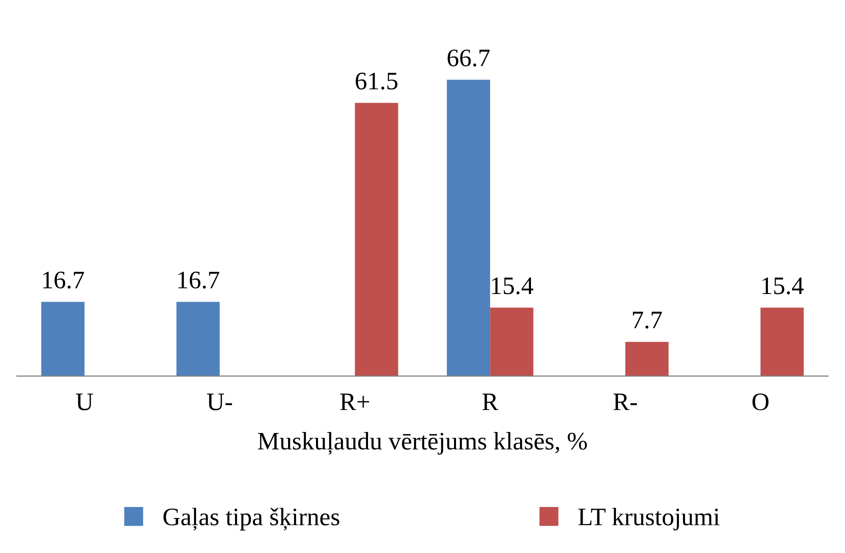  Describe the element at coordinates (649, 519) in the screenshot. I see `legend-label: LT krustojumi` at that location.